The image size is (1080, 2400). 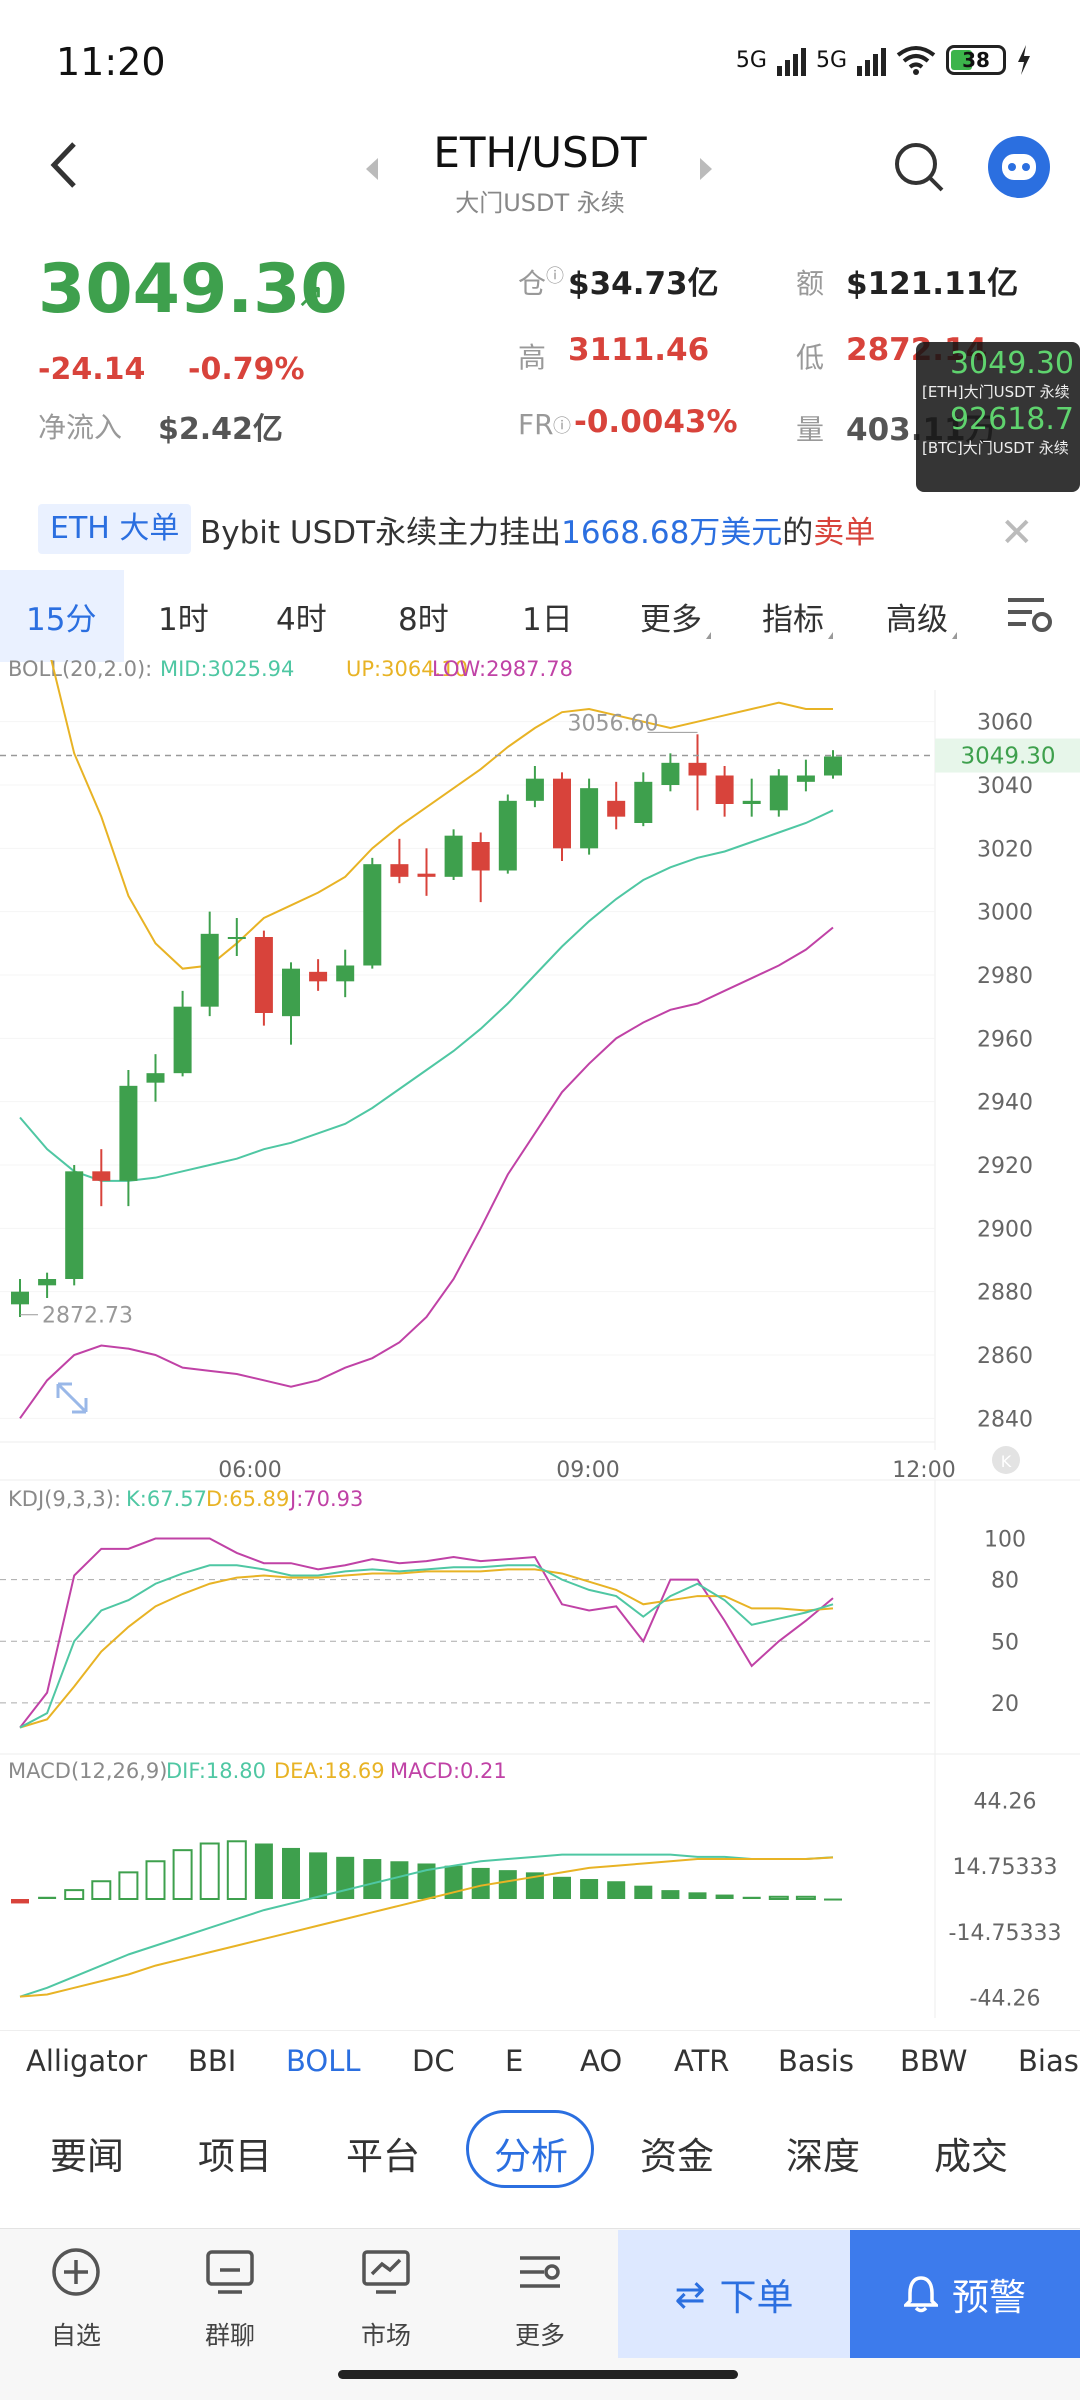 I want to click on tab-more: 更多, so click(x=675, y=616).